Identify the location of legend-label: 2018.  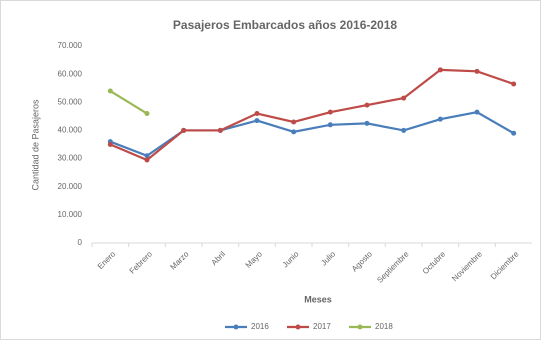
(384, 326).